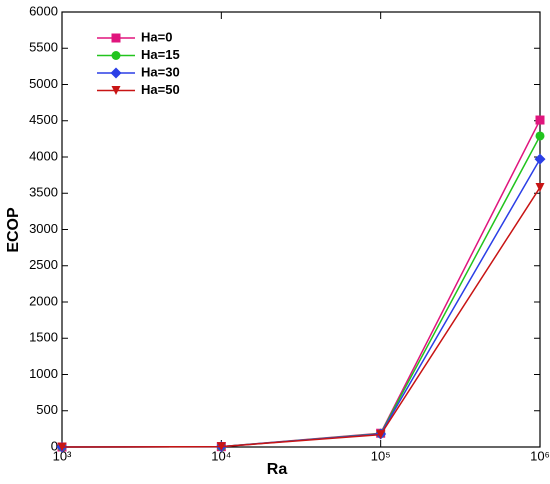  Describe the element at coordinates (43, 119) in the screenshot. I see `y-tick-label: 4500` at that location.